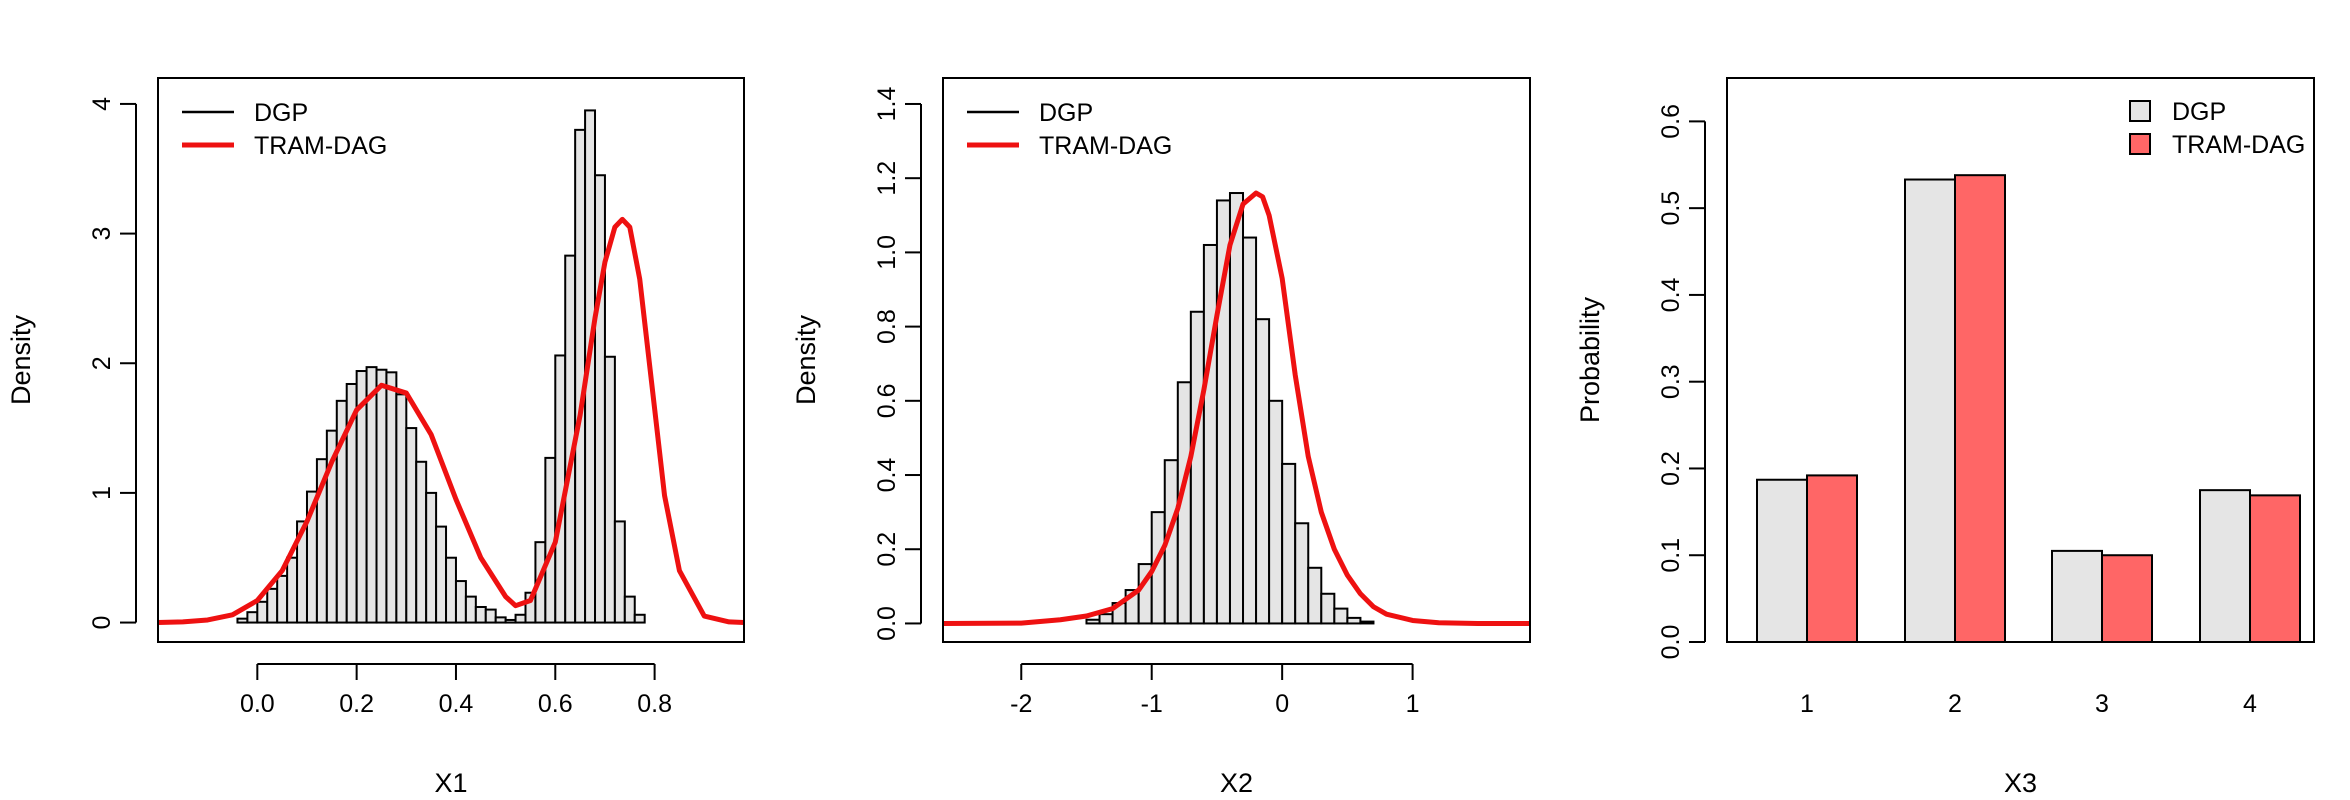 This screenshot has width=2350, height=800. Describe the element at coordinates (1671, 468) in the screenshot. I see `y-tick-label: 0.2` at that location.